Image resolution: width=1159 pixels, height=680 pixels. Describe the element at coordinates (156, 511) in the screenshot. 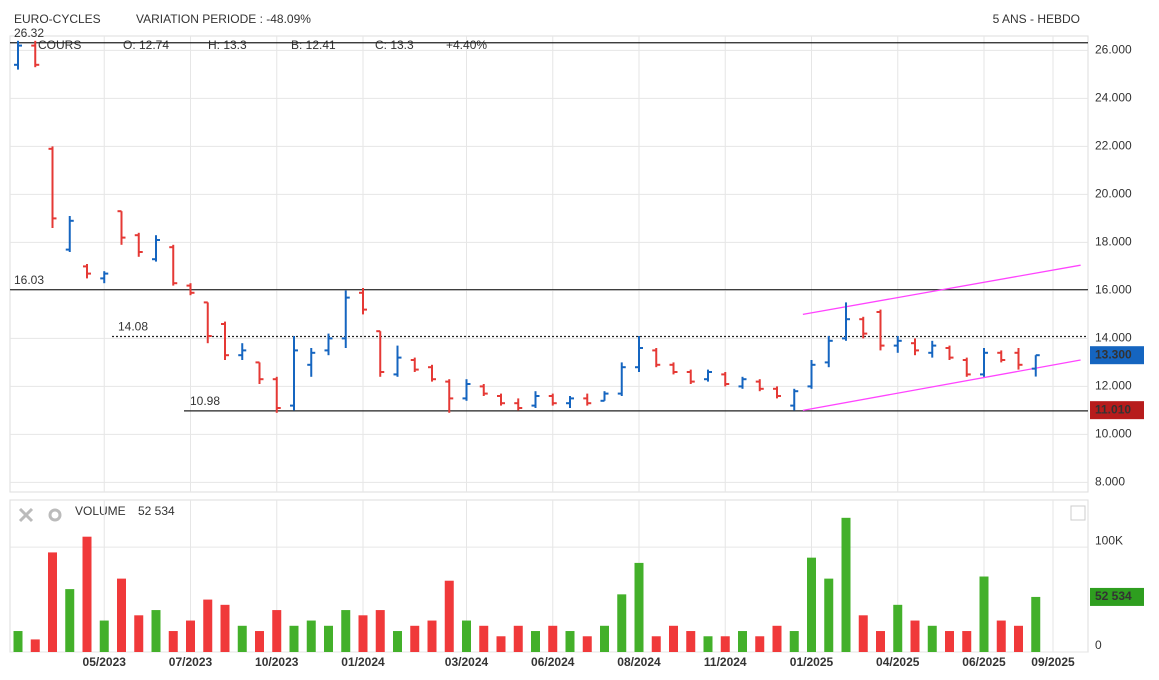

I see `volume-last: 52 534` at that location.